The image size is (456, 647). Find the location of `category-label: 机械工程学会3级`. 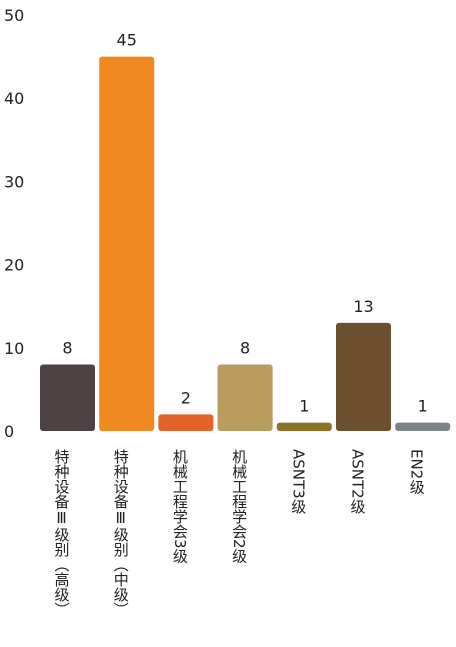

category-label: 机械工程学会3级 is located at coordinates (180, 506).